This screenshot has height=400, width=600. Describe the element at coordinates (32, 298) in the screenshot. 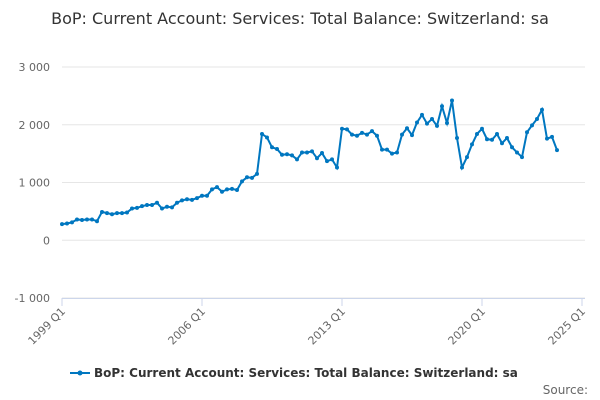

I see `y-tick-label: -1 000` at that location.